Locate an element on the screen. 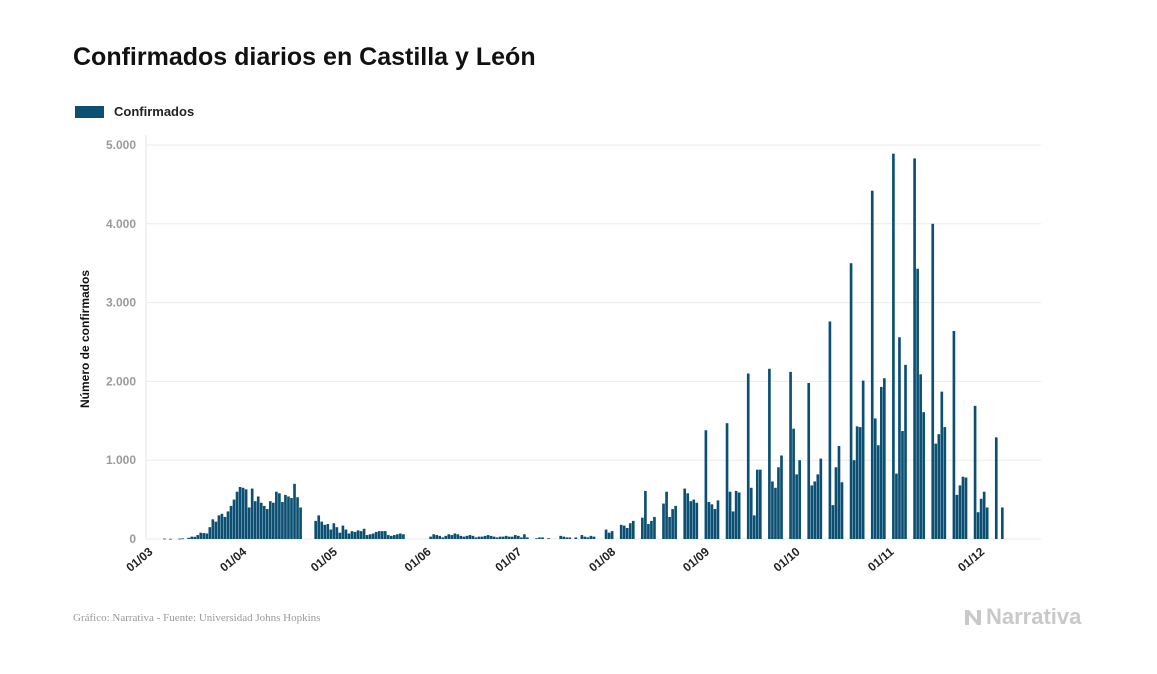 The height and width of the screenshot is (674, 1157). x-tick-label: 01/09 is located at coordinates (696, 559).